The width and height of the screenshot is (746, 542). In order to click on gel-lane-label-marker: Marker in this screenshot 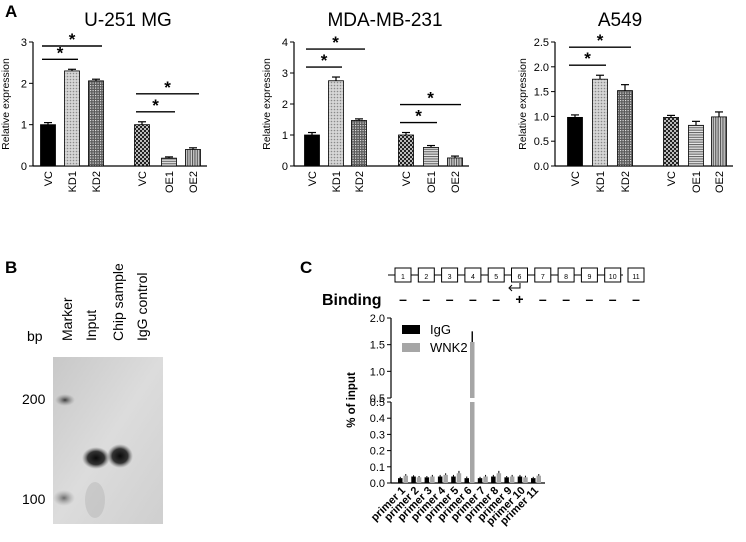, I will do `click(67, 319)`.